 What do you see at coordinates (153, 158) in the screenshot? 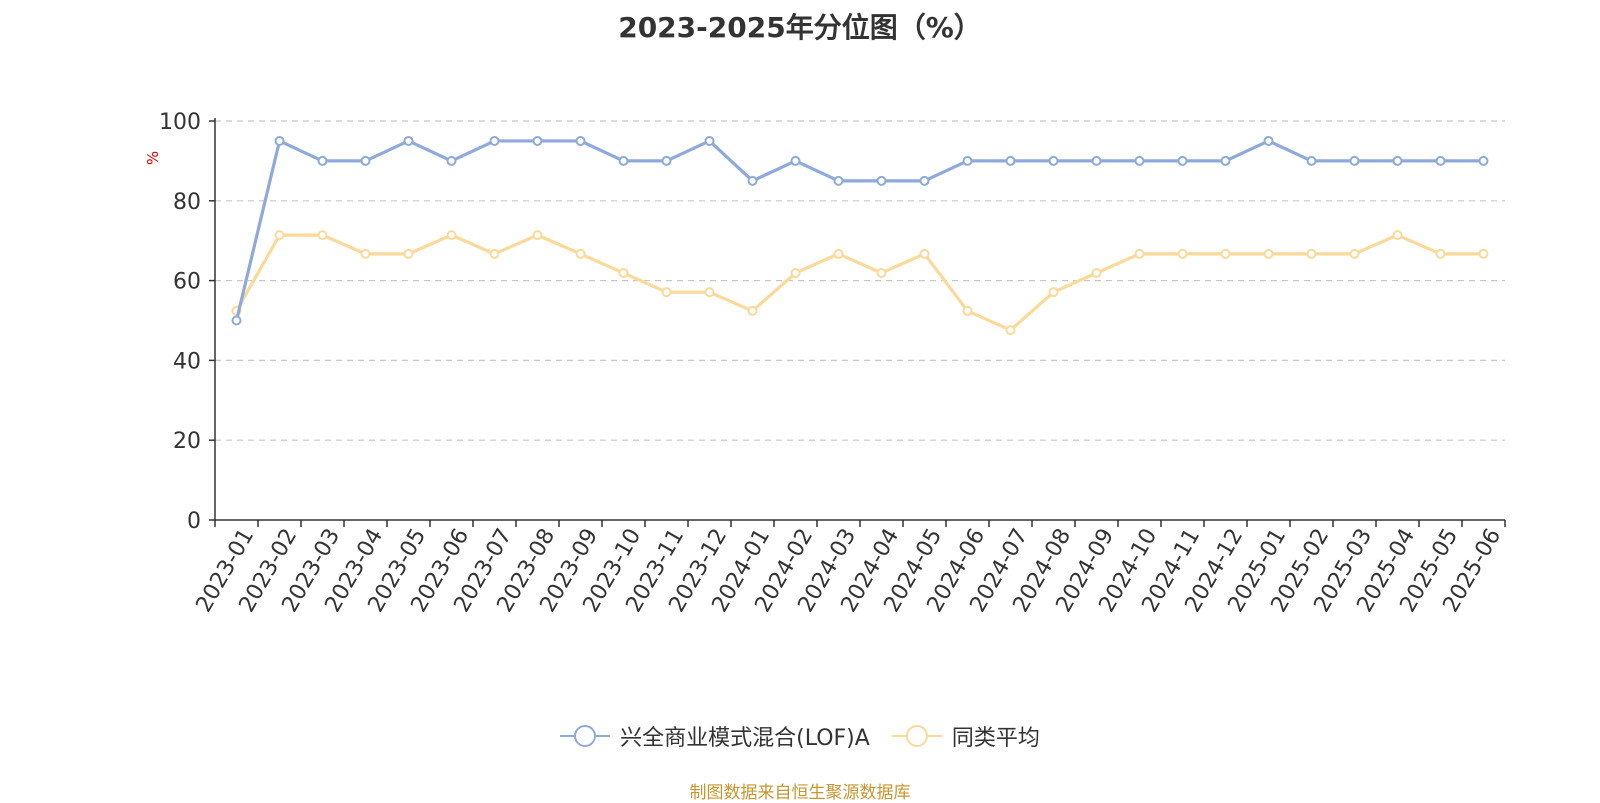
I see `y-axis-label: %` at bounding box center [153, 158].